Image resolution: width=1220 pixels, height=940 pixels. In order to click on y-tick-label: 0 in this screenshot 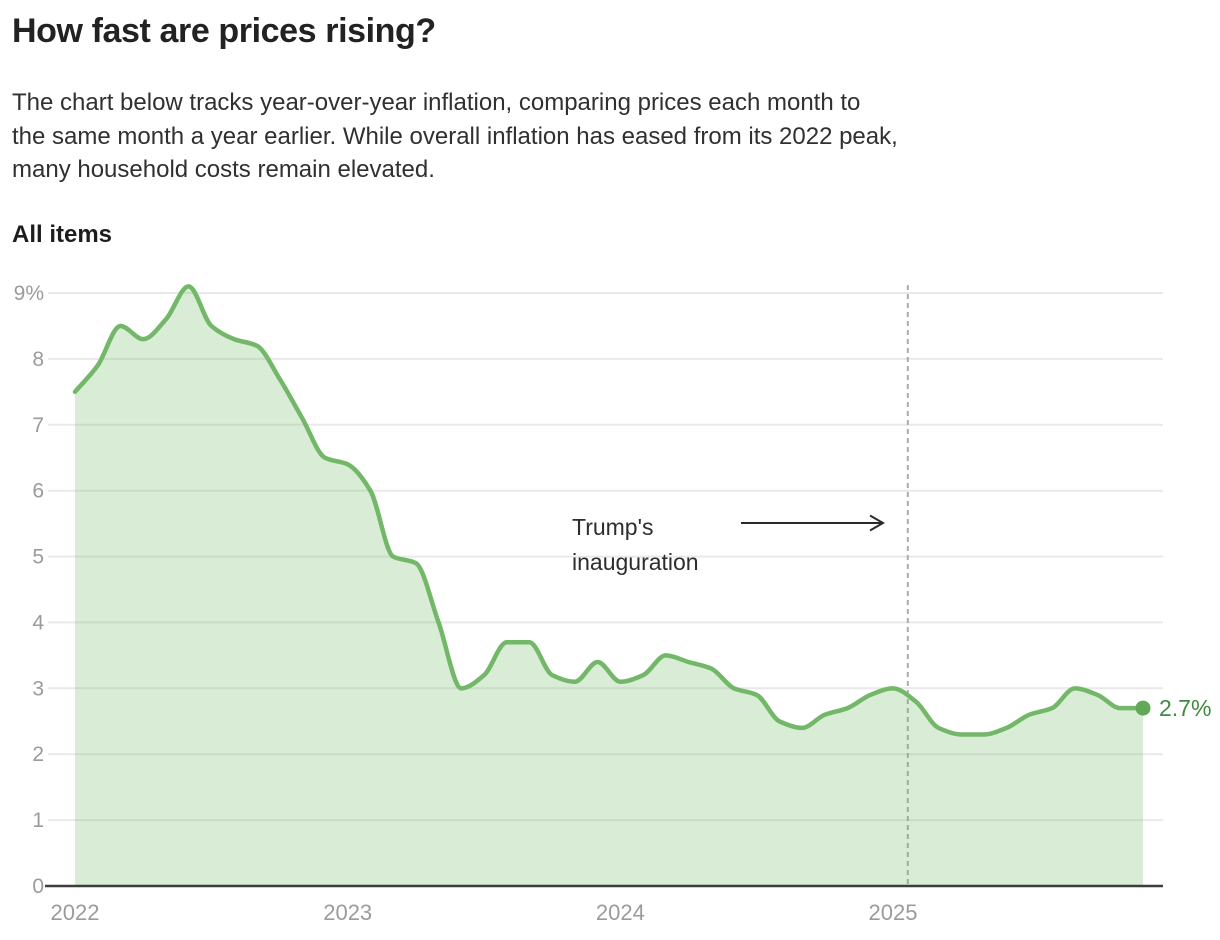, I will do `click(38, 886)`.